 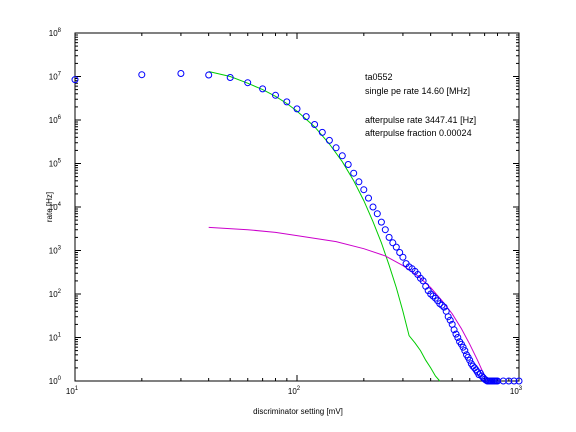 What do you see at coordinates (420, 120) in the screenshot?
I see `annotation-afterpulse-rate: afterpulse rate 3447.41 [Hz]` at bounding box center [420, 120].